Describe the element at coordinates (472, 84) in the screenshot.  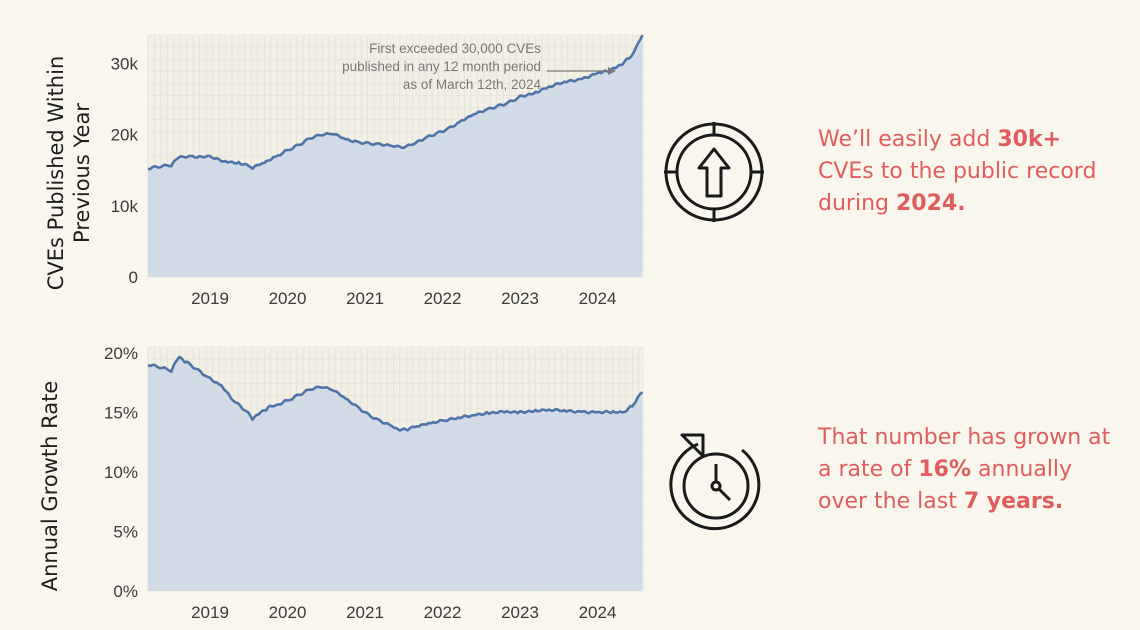
I see `annotation-line3: as of March 12th, 2024` at that location.